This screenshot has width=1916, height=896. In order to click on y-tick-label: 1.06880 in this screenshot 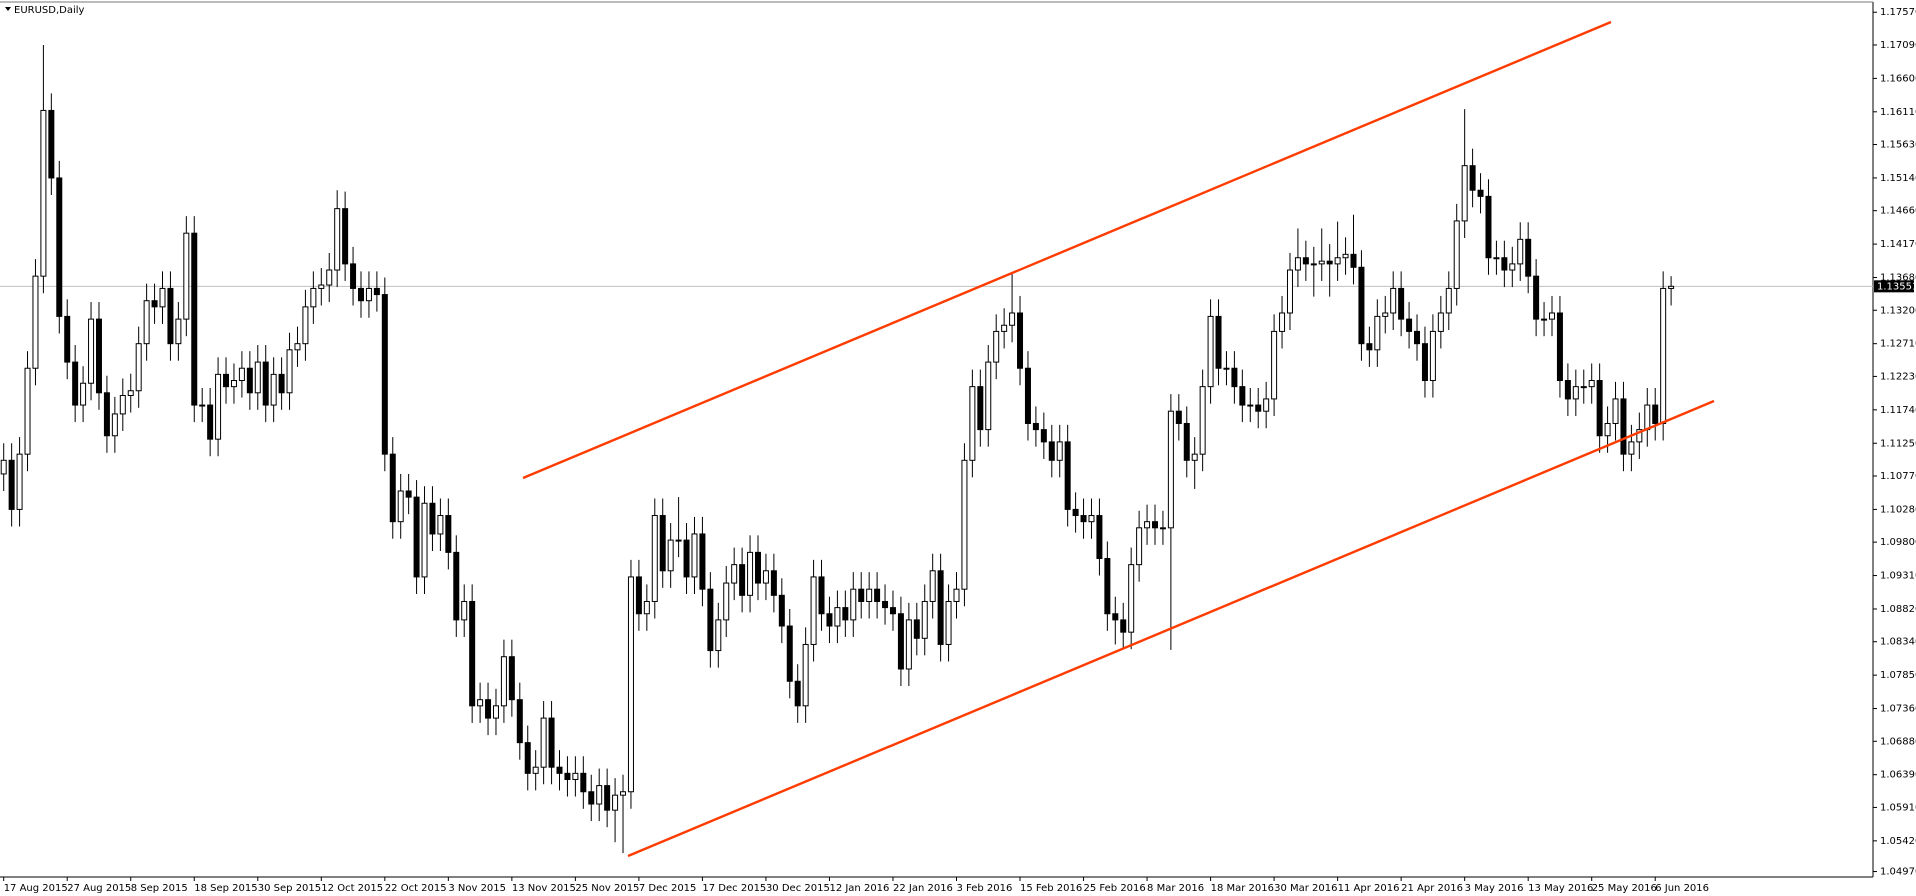, I will do `click(1898, 741)`.